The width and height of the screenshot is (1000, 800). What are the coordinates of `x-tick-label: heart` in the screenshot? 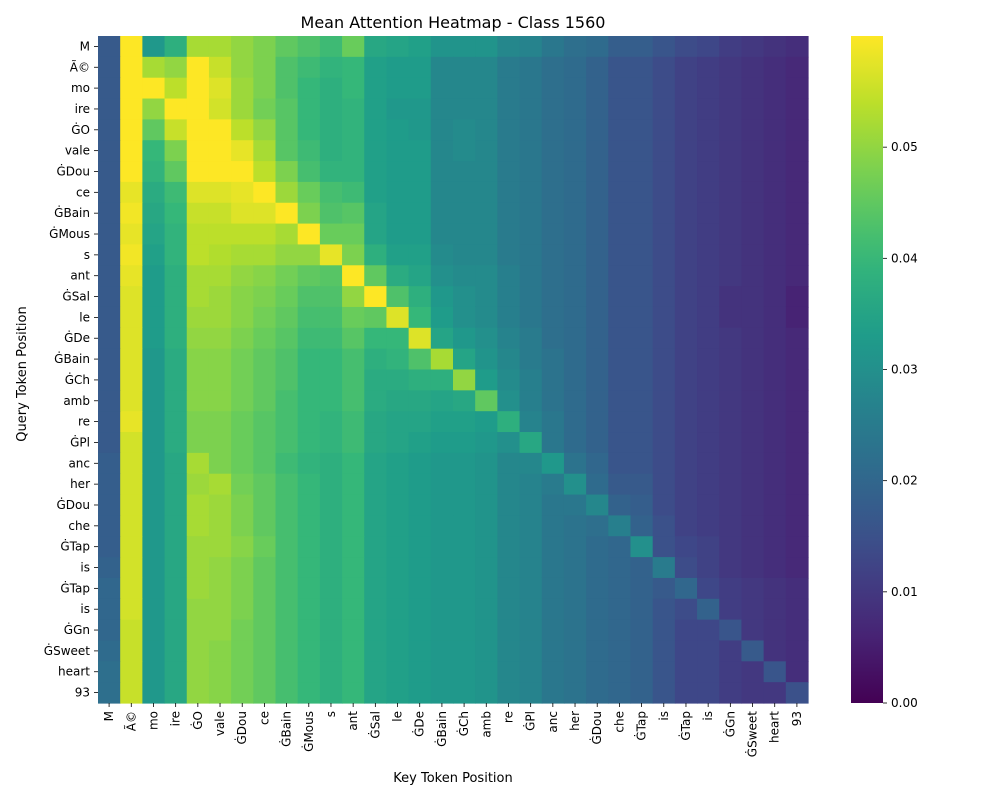 It's located at (775, 727).